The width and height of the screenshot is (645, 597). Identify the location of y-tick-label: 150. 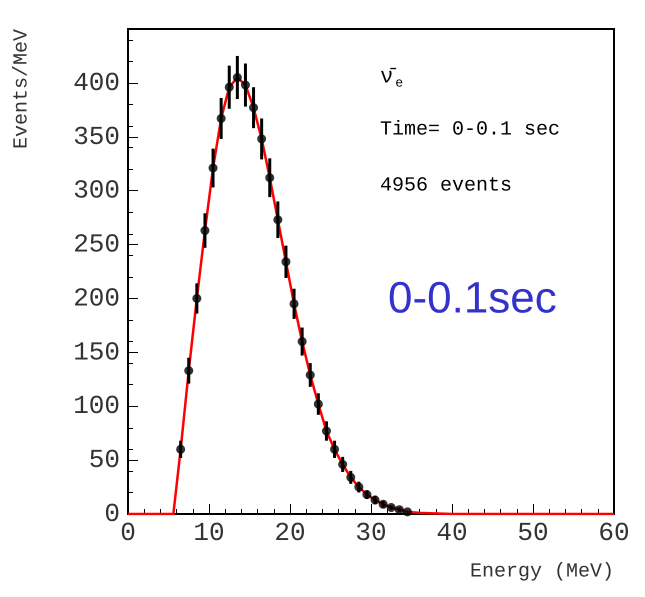
(96, 352).